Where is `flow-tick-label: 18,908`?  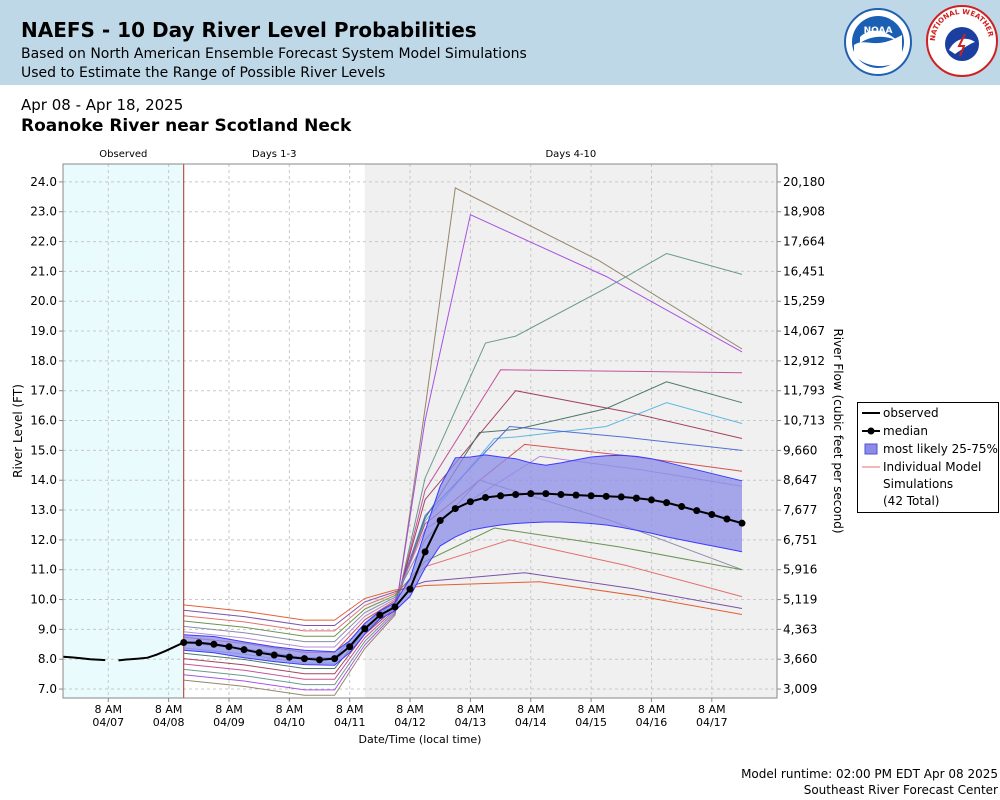
flow-tick-label: 18,908 is located at coordinates (804, 212).